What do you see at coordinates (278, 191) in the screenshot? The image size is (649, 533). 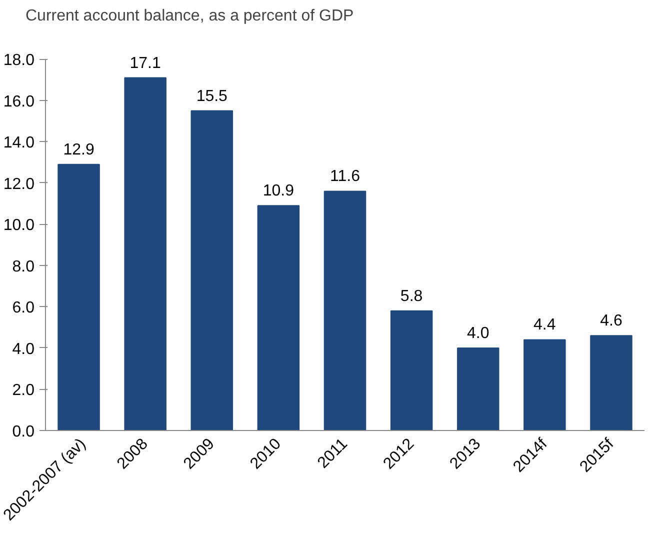 I see `data-label: 10.9` at bounding box center [278, 191].